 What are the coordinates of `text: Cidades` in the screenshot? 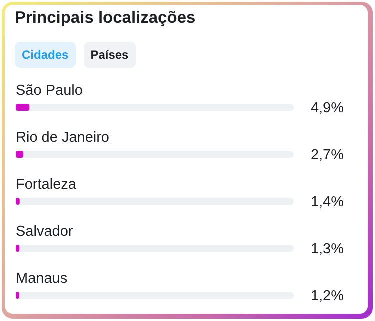 It's located at (45, 55).